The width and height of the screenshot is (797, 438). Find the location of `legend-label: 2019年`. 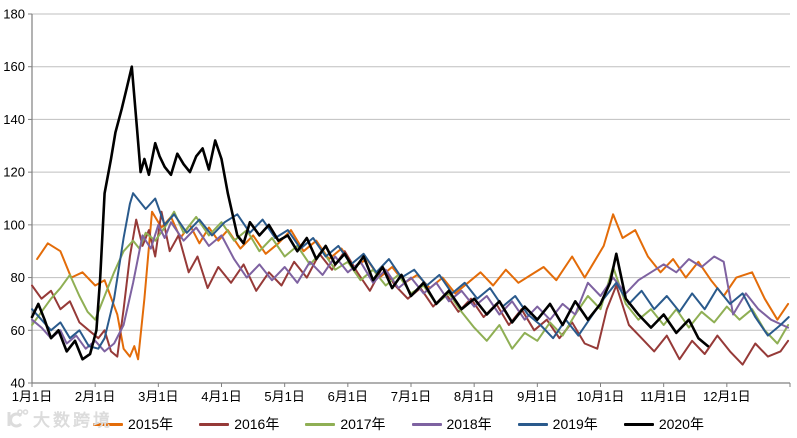

legend-label: 2019年 is located at coordinates (575, 424).